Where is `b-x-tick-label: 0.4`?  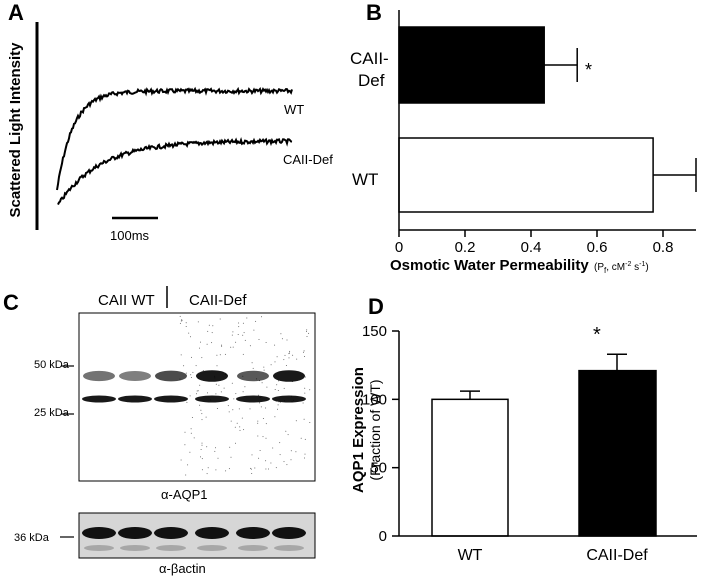
b-x-tick-label: 0.4 is located at coordinates (531, 247).